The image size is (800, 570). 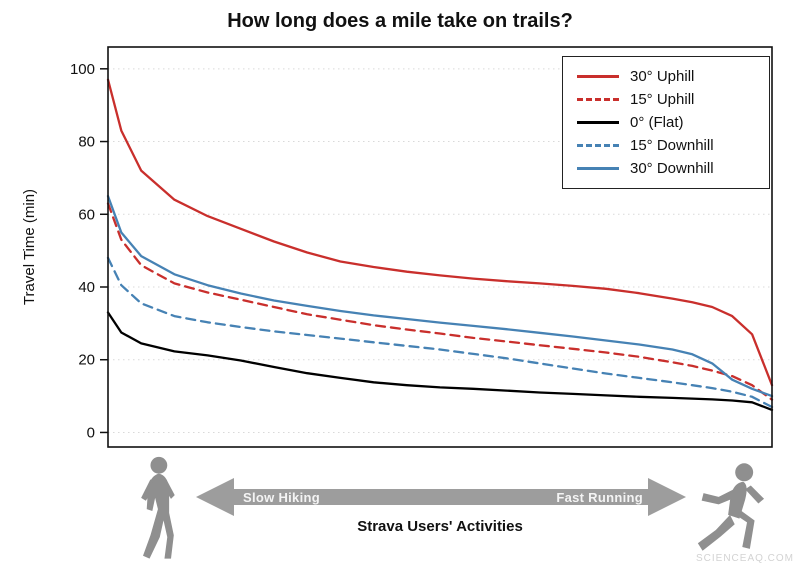 I want to click on legend-item: 0° (Flat), so click(x=666, y=122).